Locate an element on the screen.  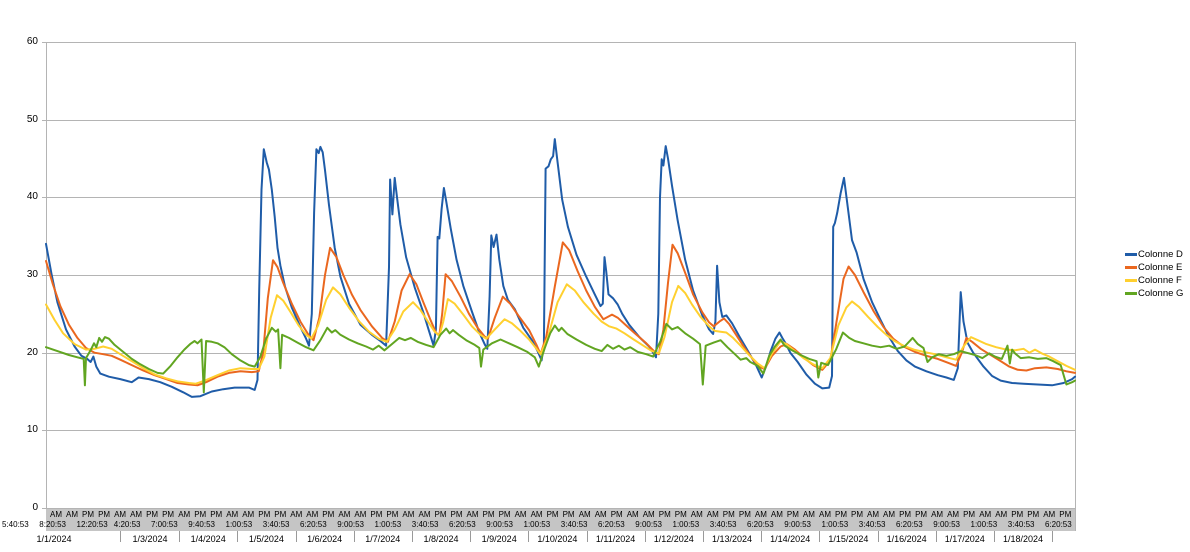
y-axis-tick-label: 40 is located at coordinates (32, 196).